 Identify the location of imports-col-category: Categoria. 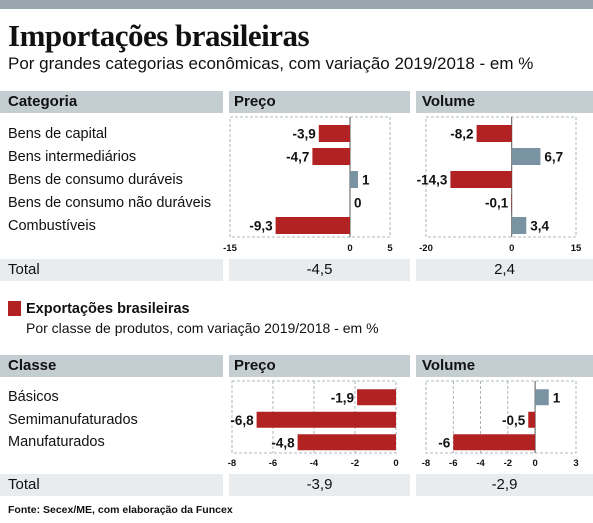
(43, 101).